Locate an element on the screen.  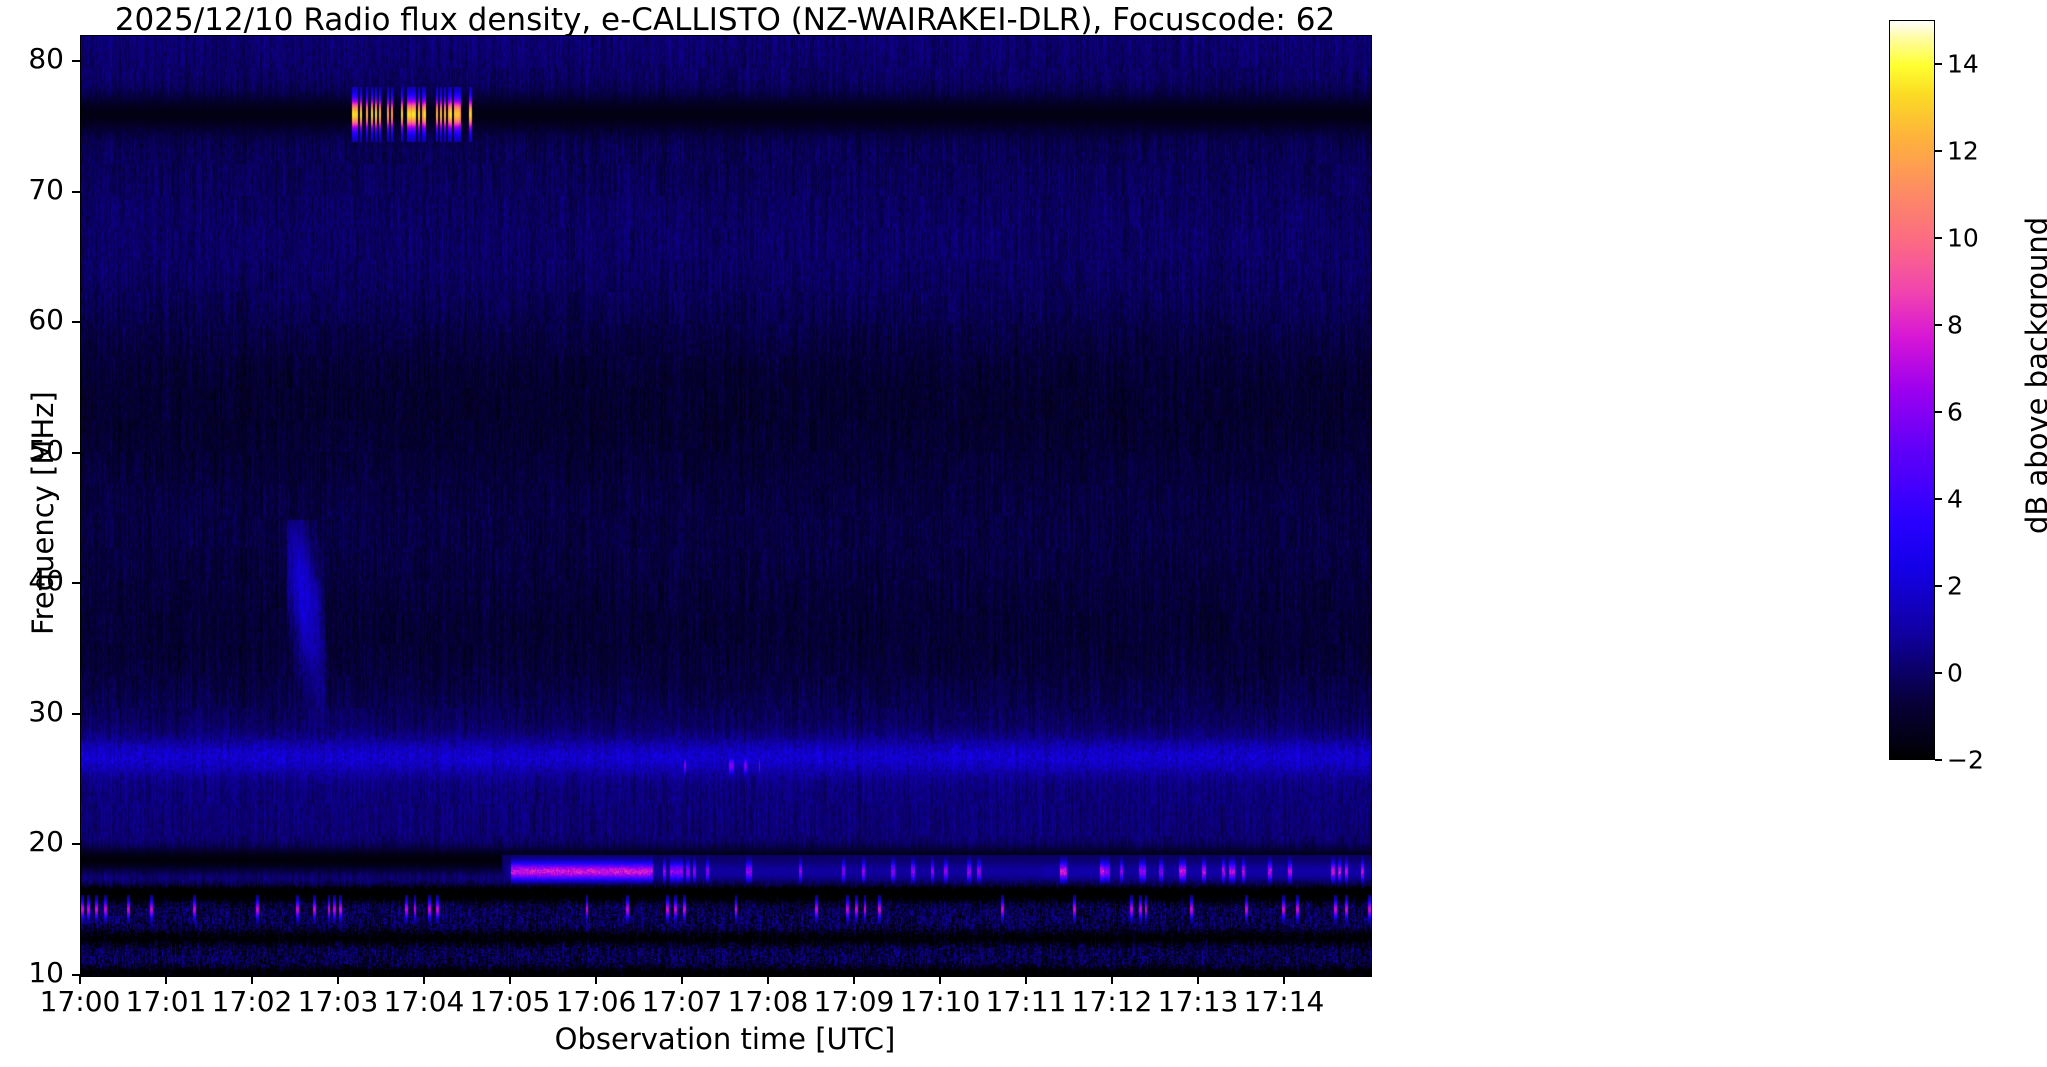
x-axis-label: Observation time [UTC] is located at coordinates (725, 1039).